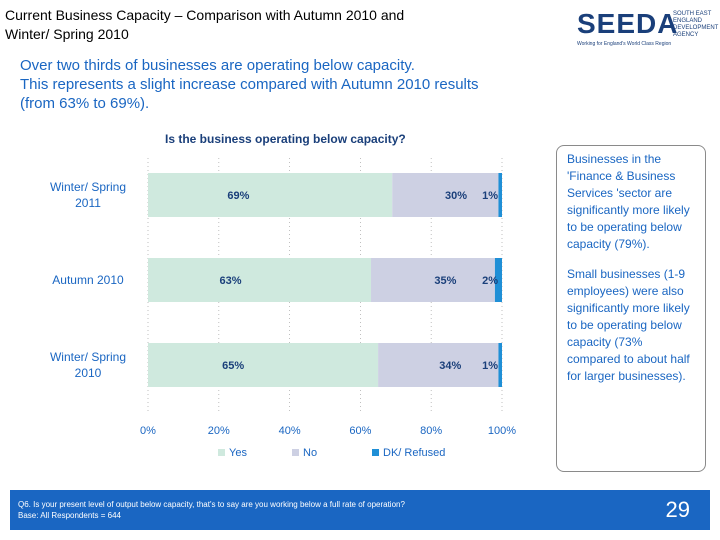 This screenshot has width=720, height=540. I want to click on category-label: 2011, so click(88, 203).